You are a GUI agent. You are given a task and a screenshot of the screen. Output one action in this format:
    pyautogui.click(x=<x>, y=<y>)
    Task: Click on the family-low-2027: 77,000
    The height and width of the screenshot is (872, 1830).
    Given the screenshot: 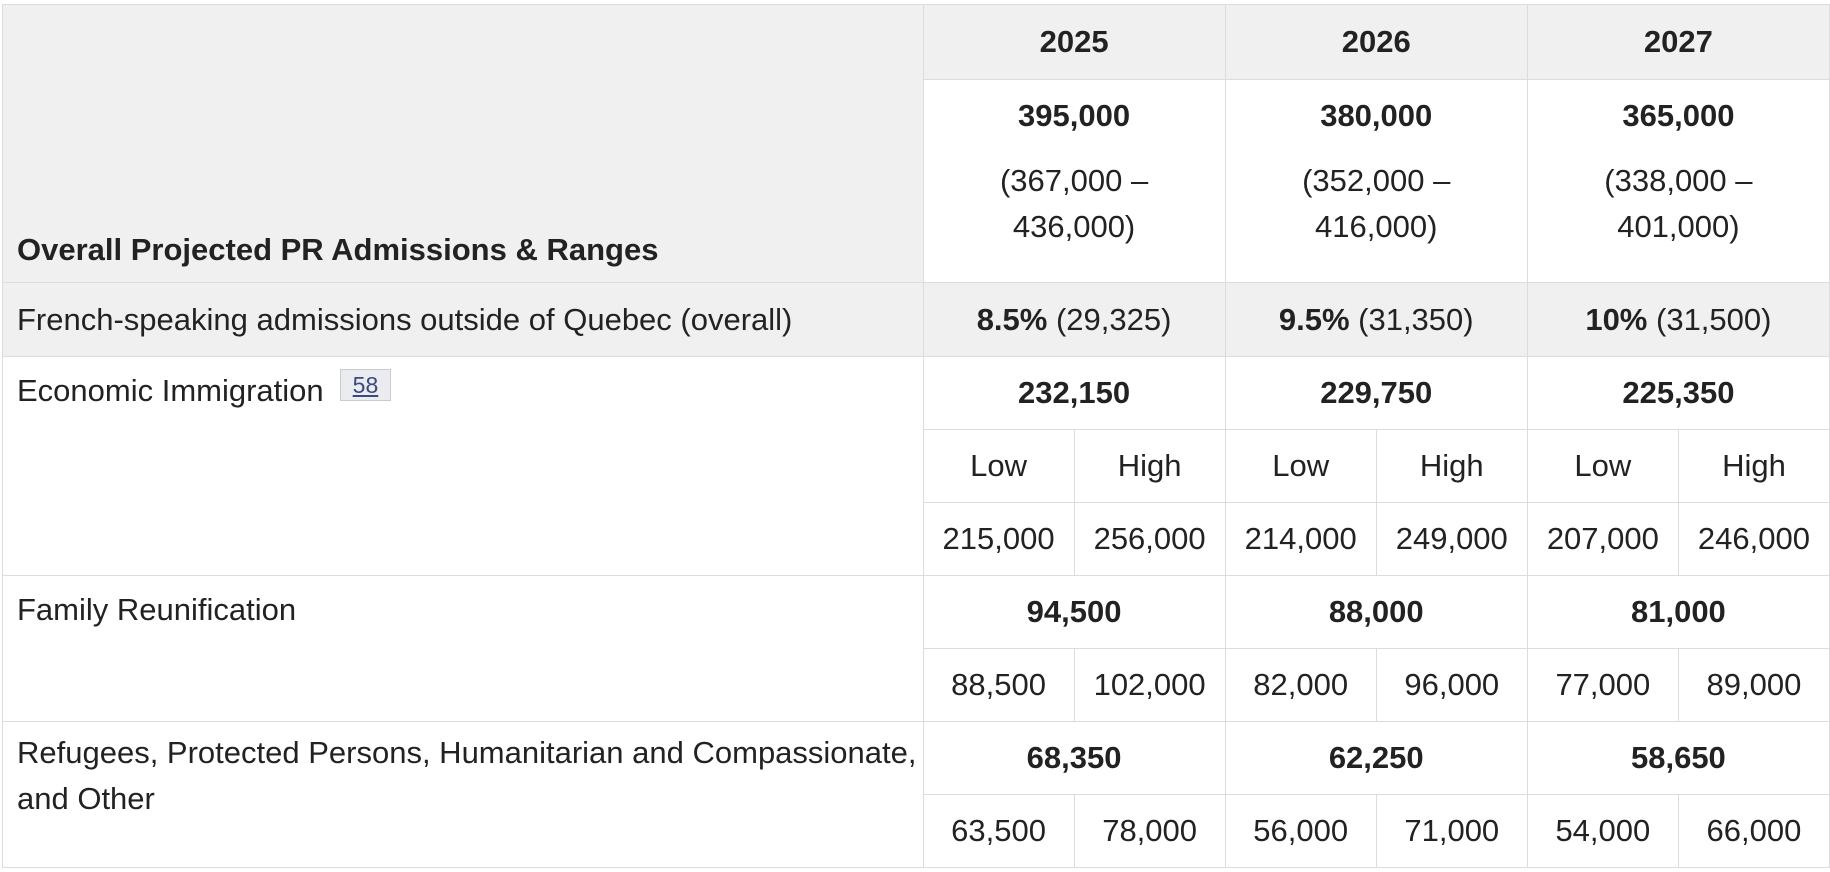 What is the action you would take?
    pyautogui.click(x=1602, y=685)
    